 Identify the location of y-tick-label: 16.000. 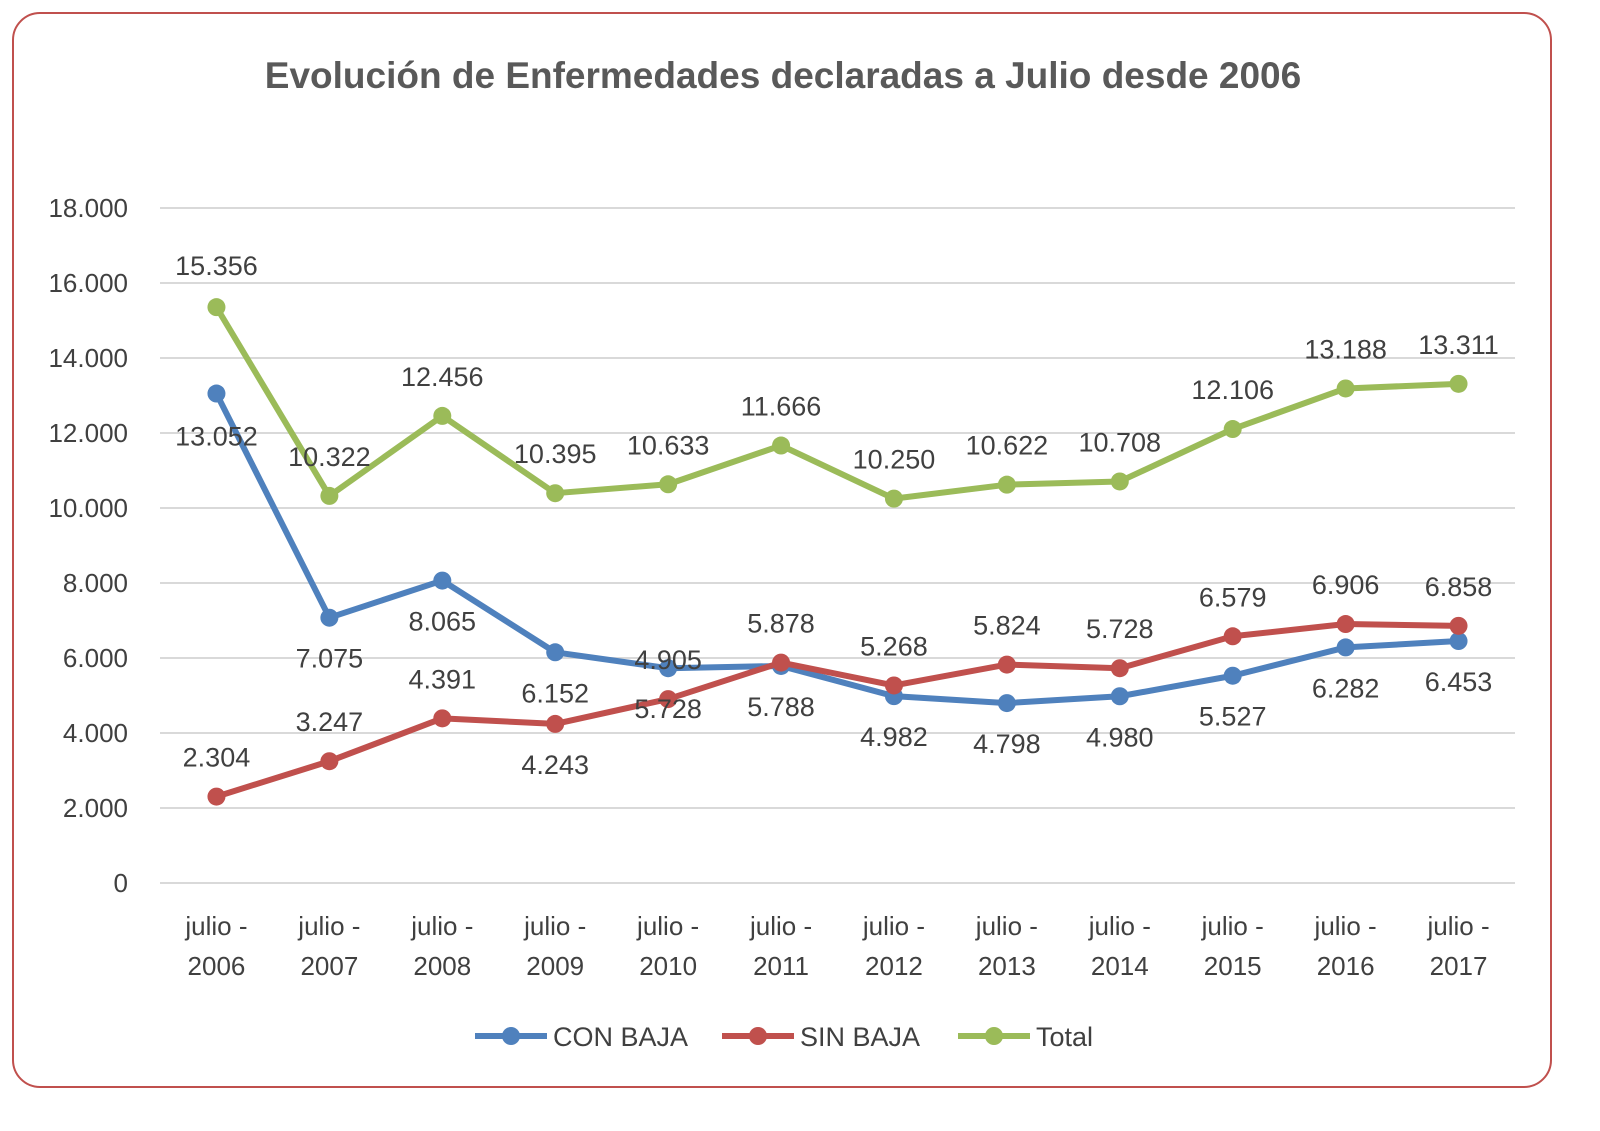
(88, 283).